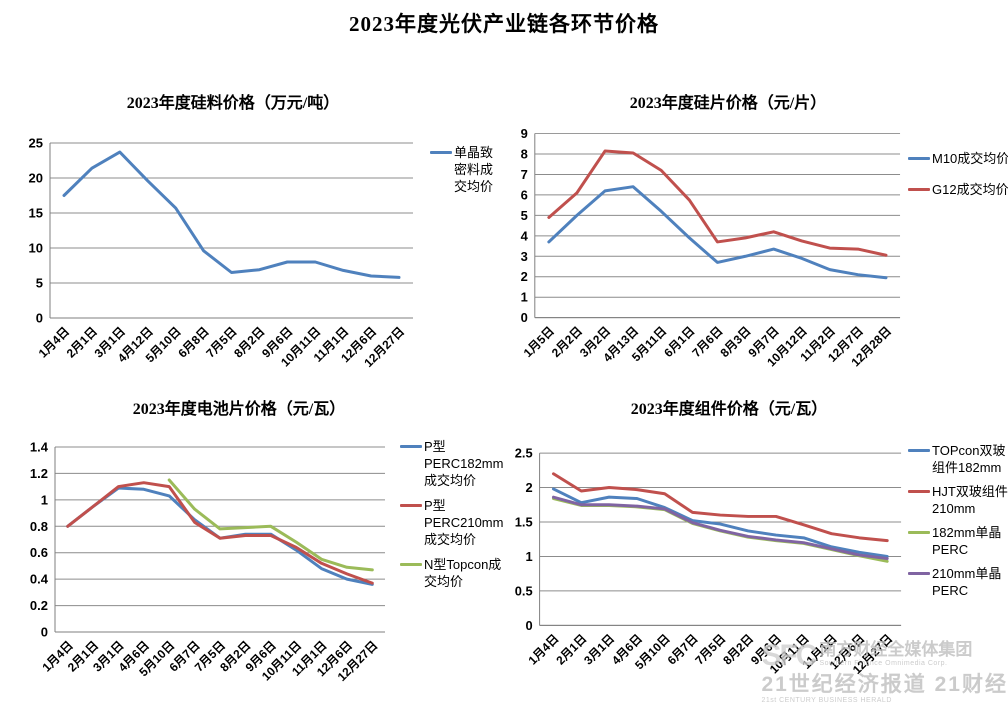 This screenshot has width=1008, height=721. Describe the element at coordinates (524, 256) in the screenshot. I see `y-axis-tick-label: 3` at that location.